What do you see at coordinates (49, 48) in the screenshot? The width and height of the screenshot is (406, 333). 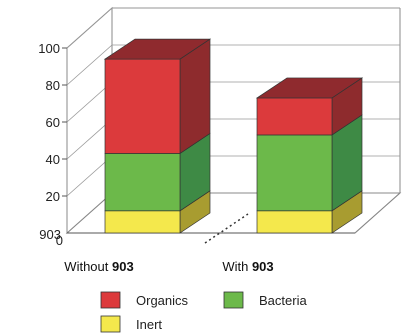 I see `y-tick-label-100: 100` at bounding box center [49, 48].